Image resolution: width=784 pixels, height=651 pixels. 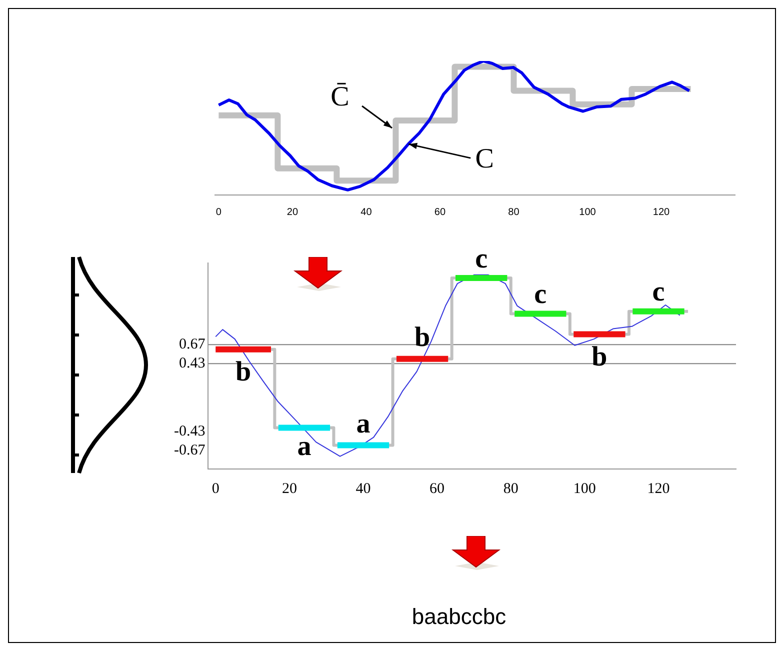 What do you see at coordinates (190, 432) in the screenshot?
I see `y-tick-label: -0.43` at bounding box center [190, 432].